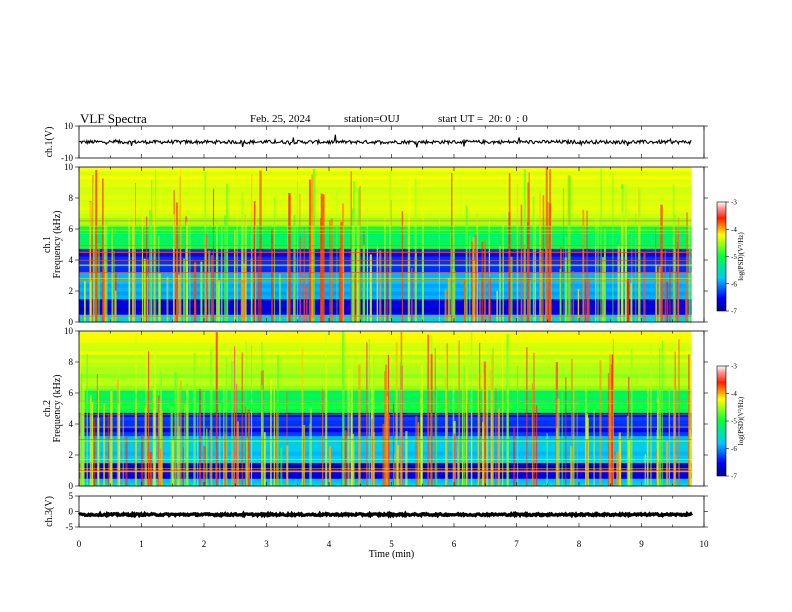  I want to click on ch1-spectrogram-ytick-label: 10, so click(69, 167).